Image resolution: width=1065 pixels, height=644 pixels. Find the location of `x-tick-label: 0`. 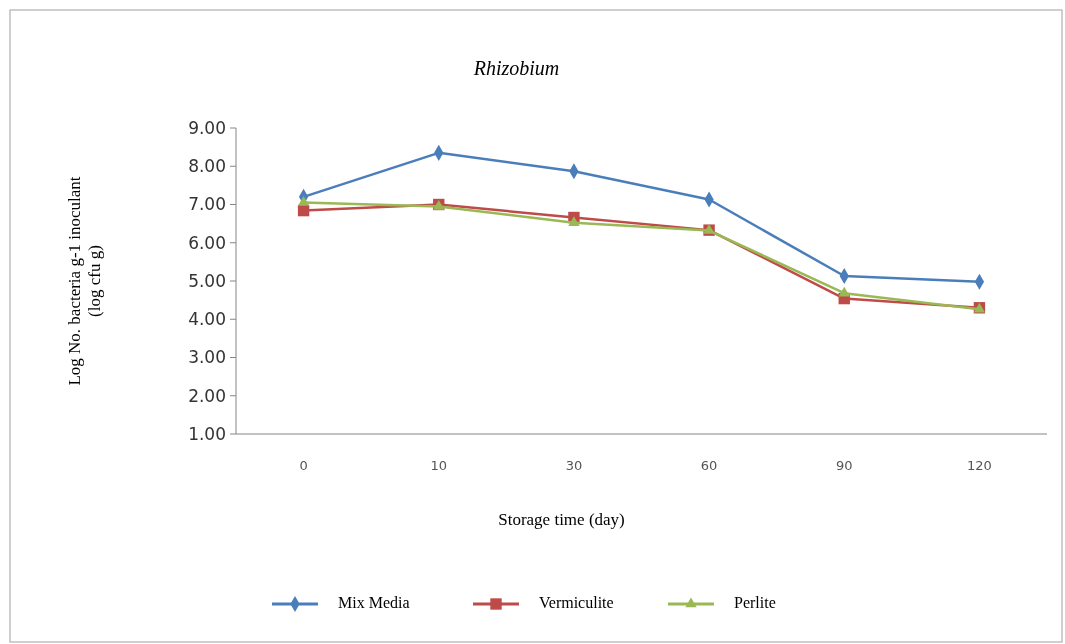

x-tick-label: 0 is located at coordinates (303, 465).